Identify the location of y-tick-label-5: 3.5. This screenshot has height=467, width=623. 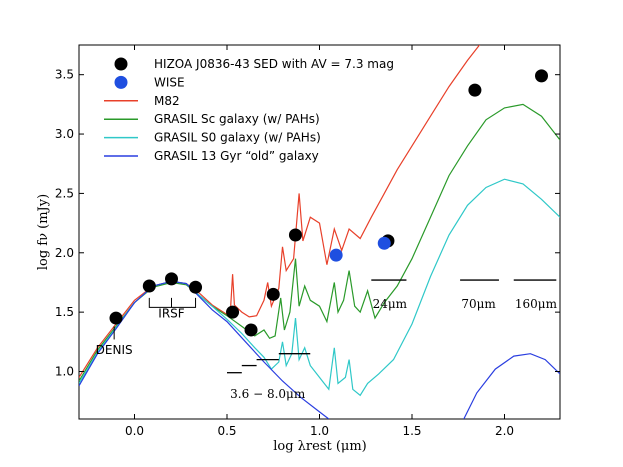
(64, 75).